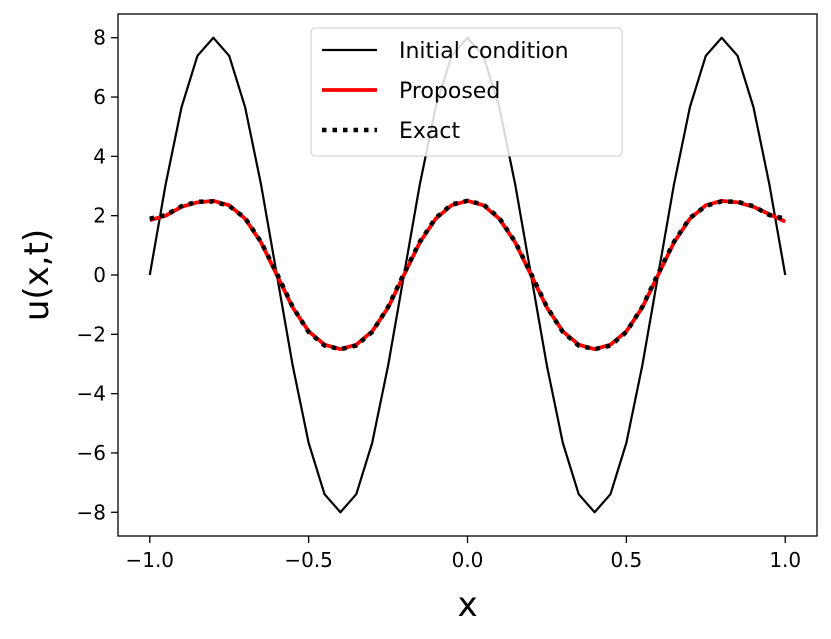 The width and height of the screenshot is (831, 639). I want to click on legend-box, so click(466, 92).